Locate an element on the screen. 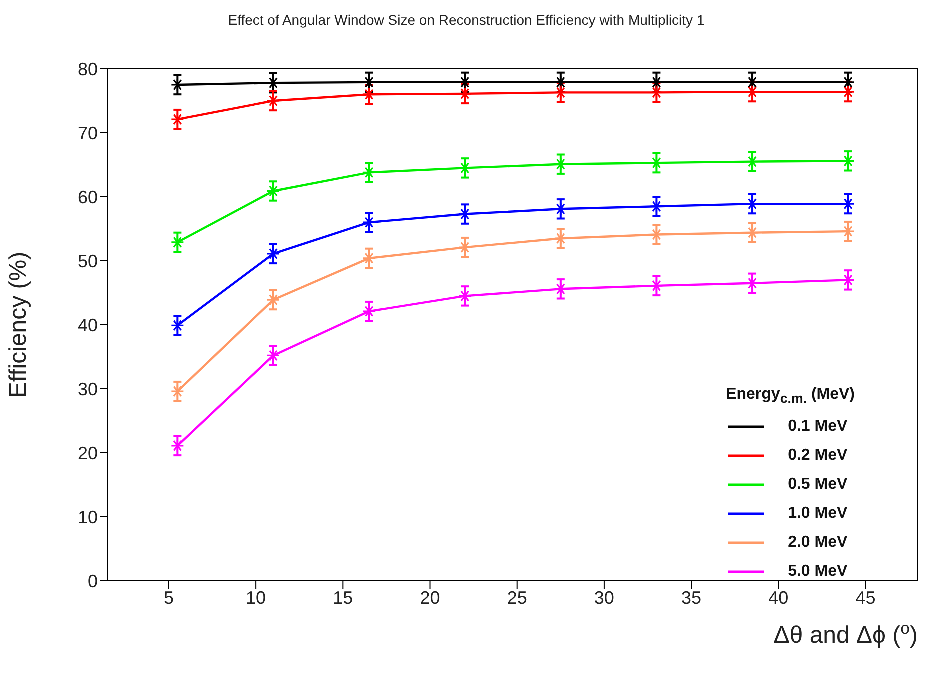 This screenshot has width=933, height=689. x-tick-label: 45 is located at coordinates (866, 598).